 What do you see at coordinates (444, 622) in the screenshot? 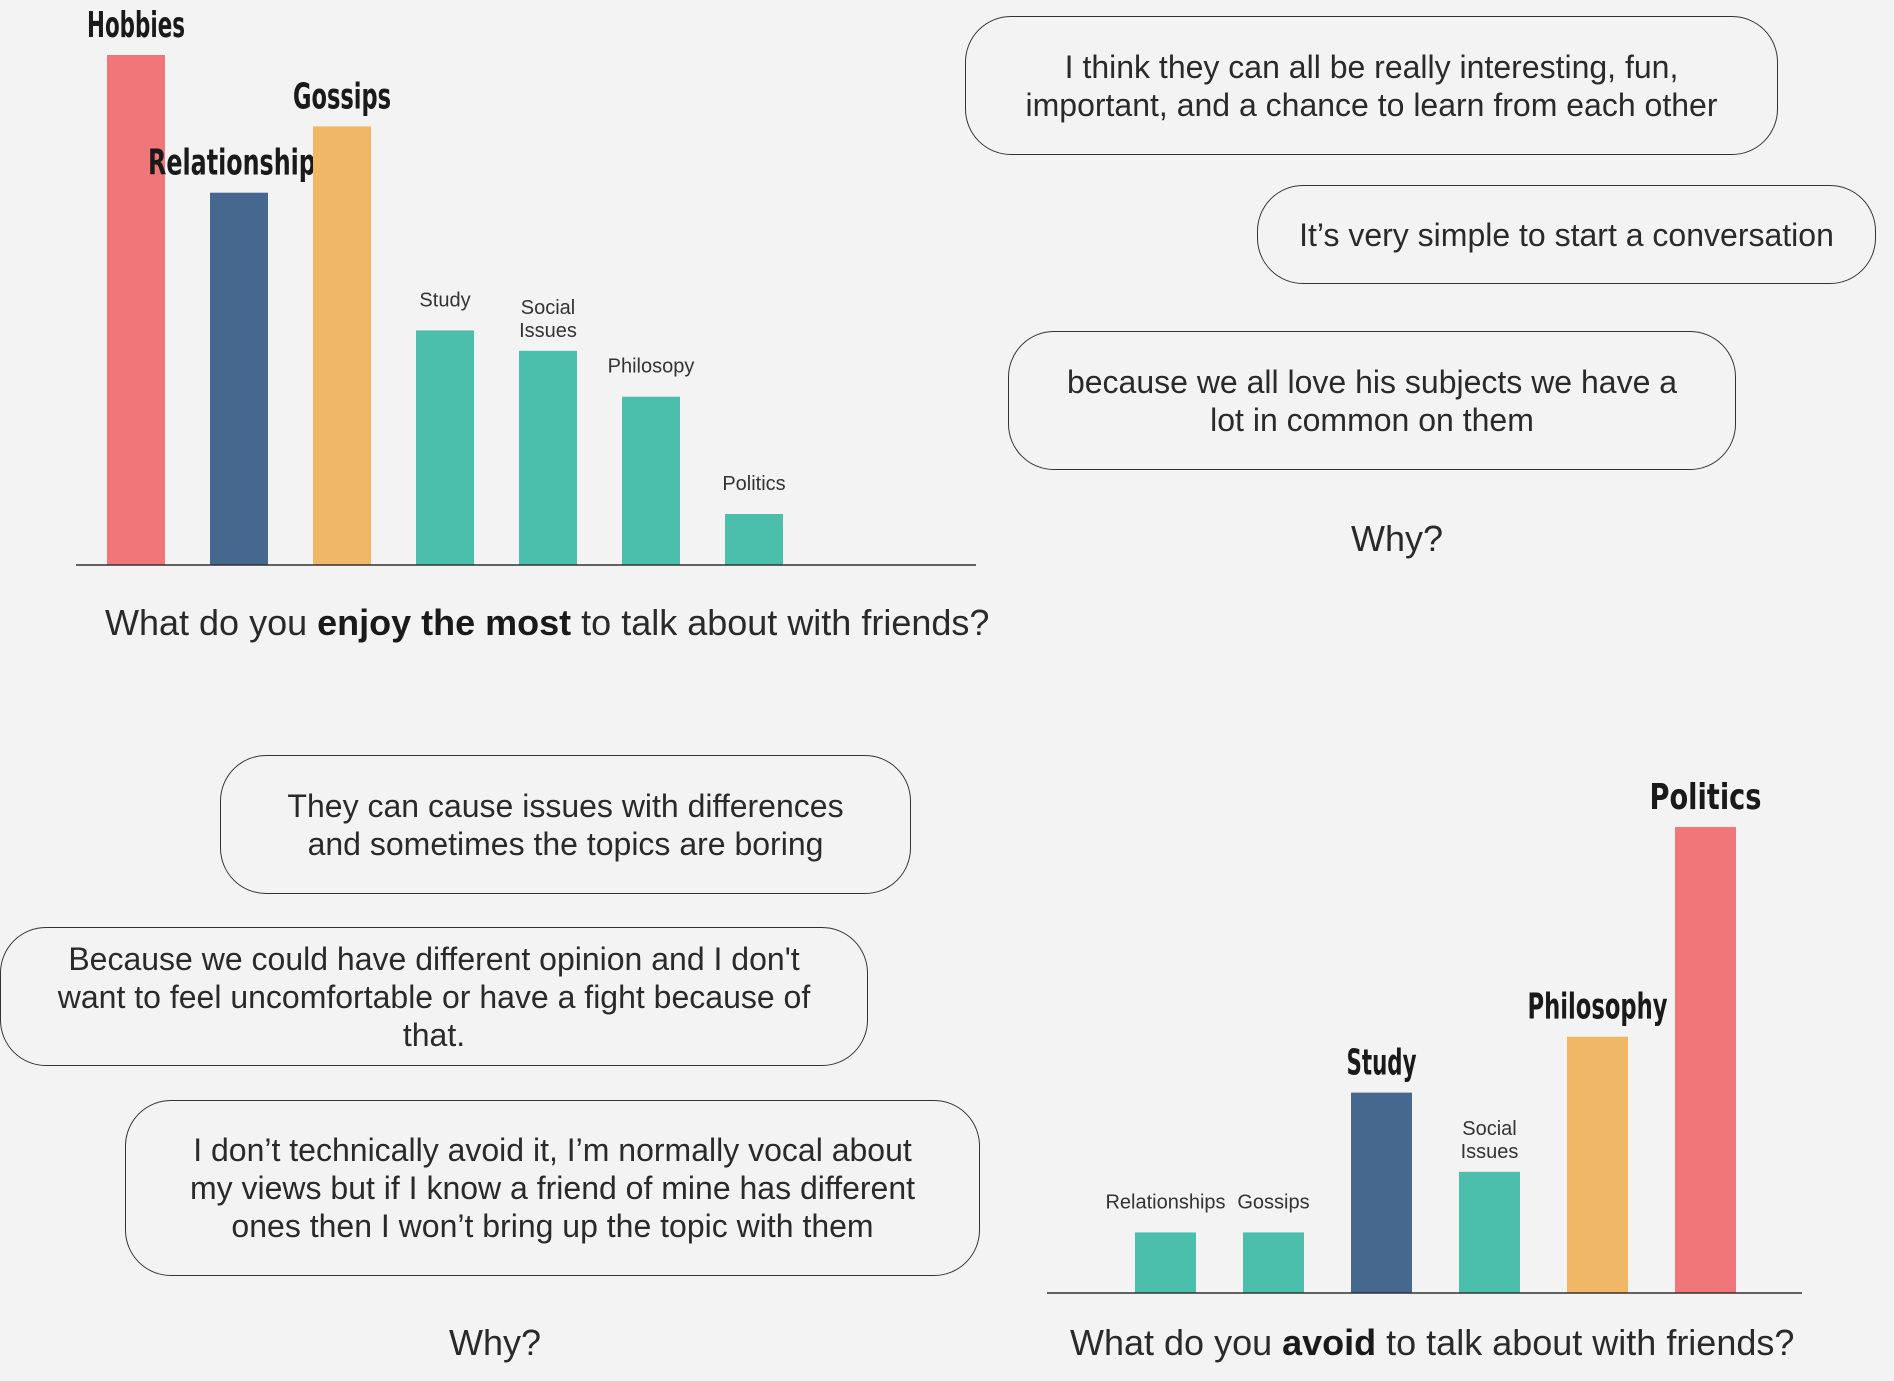
I see `enjoy-question-emphasis: enjoy the most` at bounding box center [444, 622].